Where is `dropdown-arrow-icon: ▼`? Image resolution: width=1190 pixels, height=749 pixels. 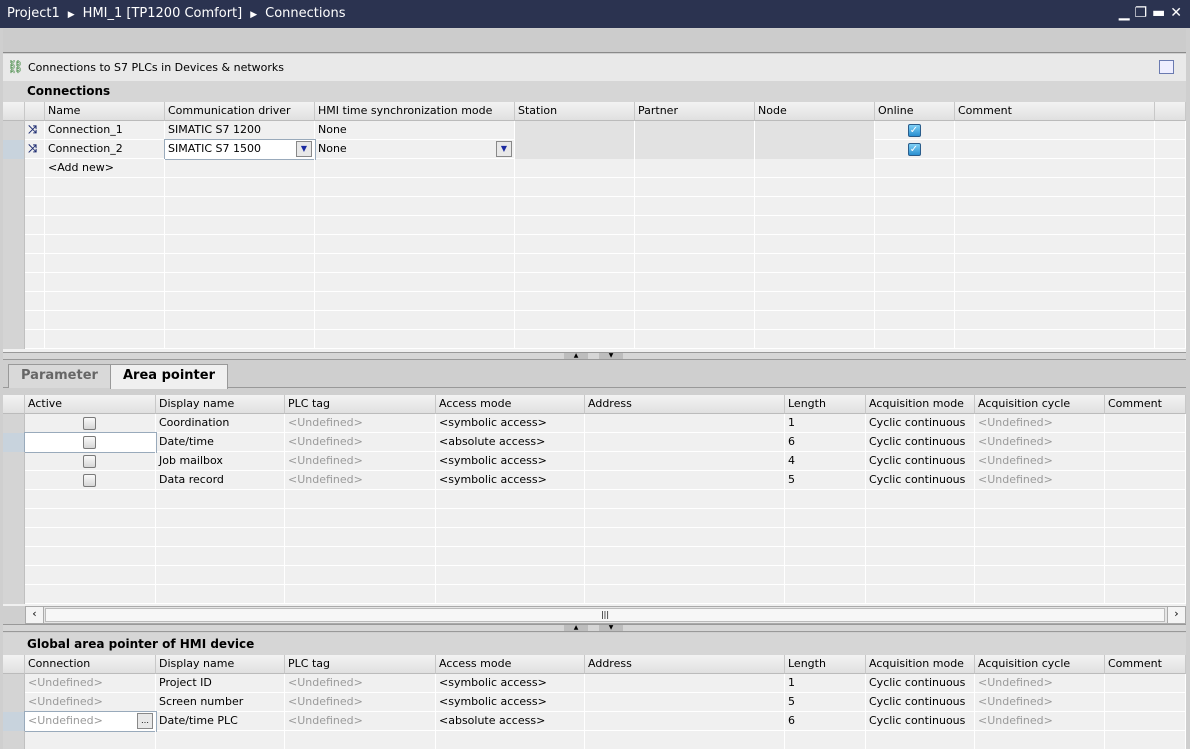 dropdown-arrow-icon: ▼ is located at coordinates (504, 149).